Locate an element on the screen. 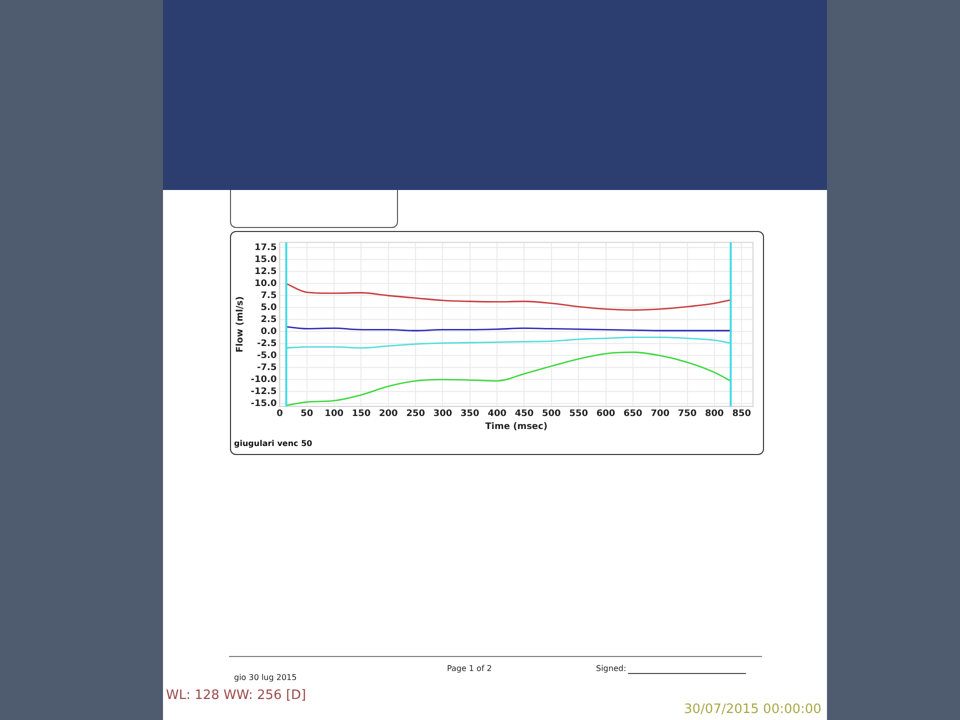  y-tick-label: -2.5 is located at coordinates (267, 343).